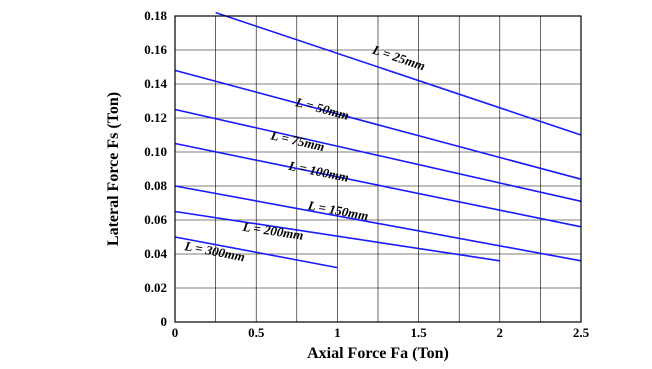 This screenshot has width=652, height=369. Describe the element at coordinates (500, 332) in the screenshot. I see `x-tick-label: 2` at that location.